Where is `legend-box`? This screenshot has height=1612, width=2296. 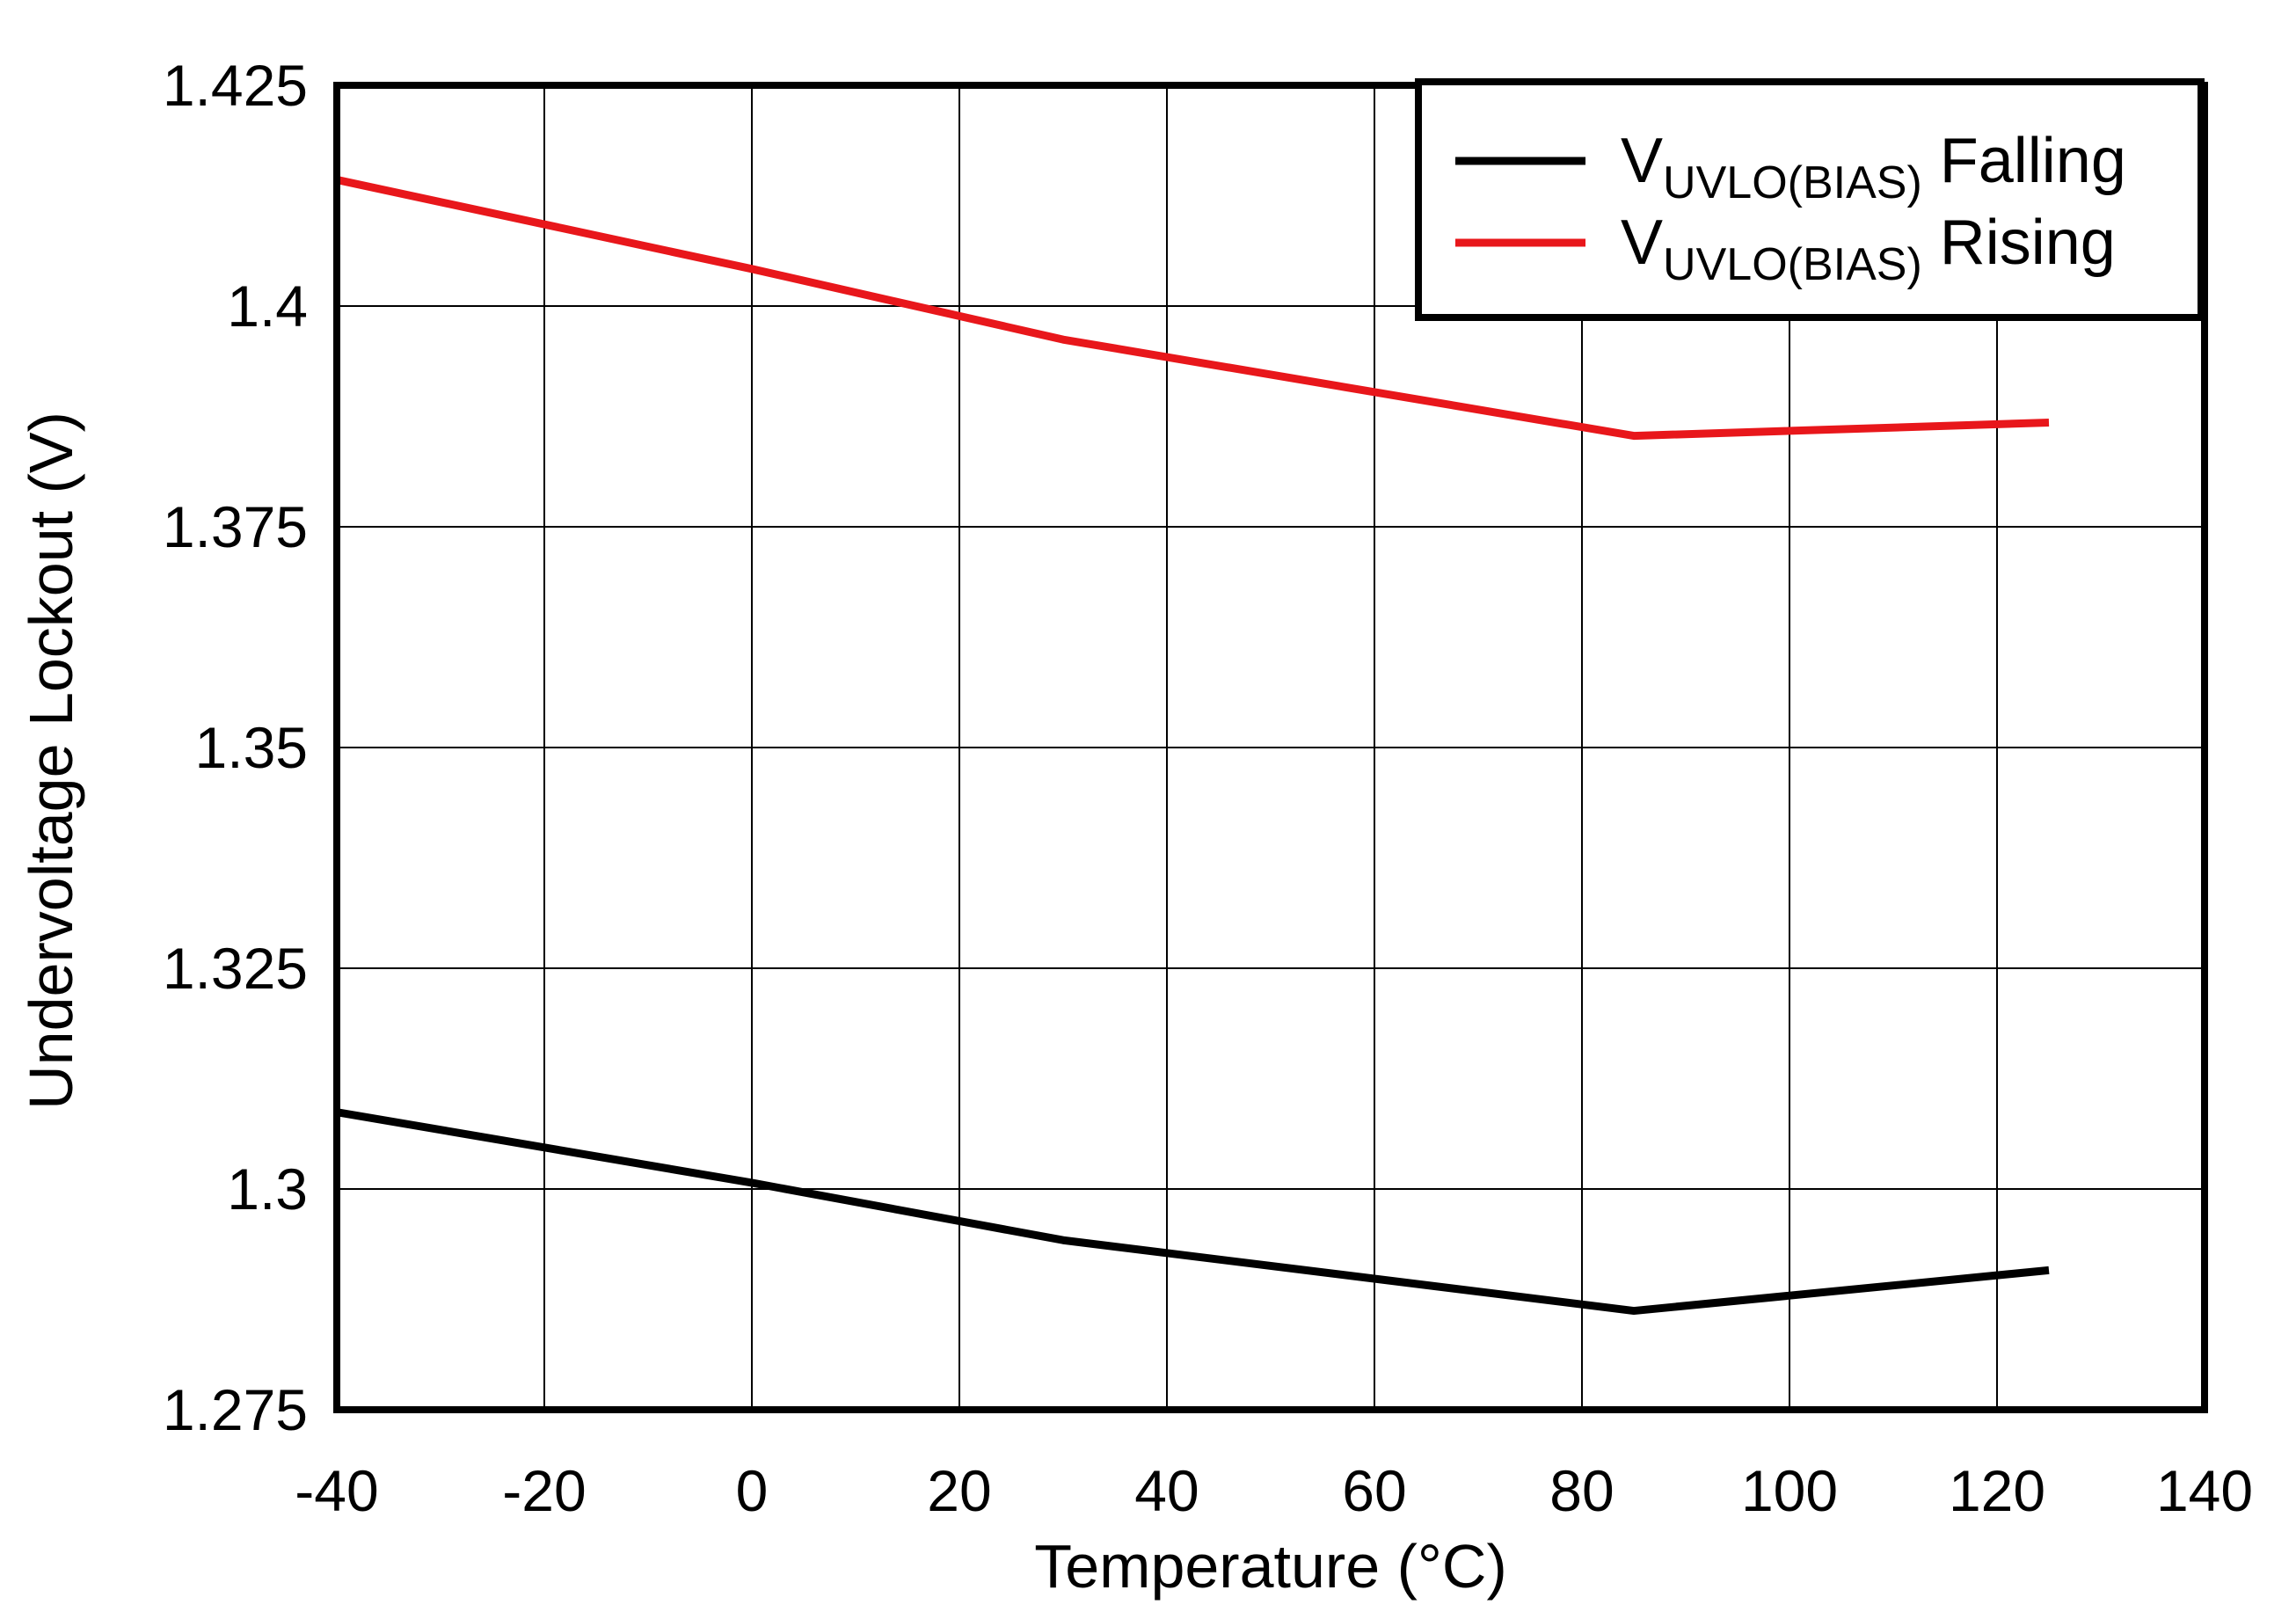 legend-box is located at coordinates (1810, 200).